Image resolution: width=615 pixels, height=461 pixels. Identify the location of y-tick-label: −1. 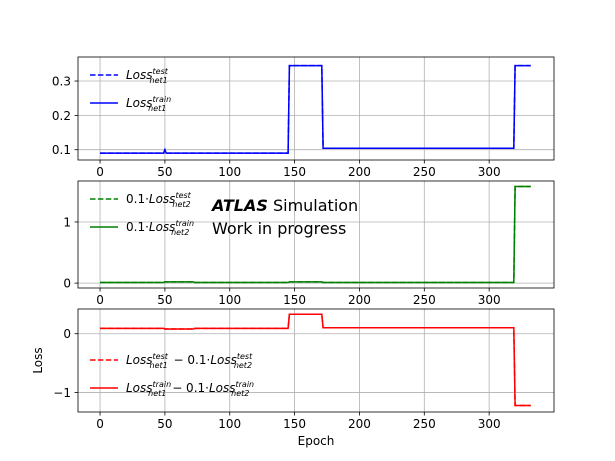
(62, 393).